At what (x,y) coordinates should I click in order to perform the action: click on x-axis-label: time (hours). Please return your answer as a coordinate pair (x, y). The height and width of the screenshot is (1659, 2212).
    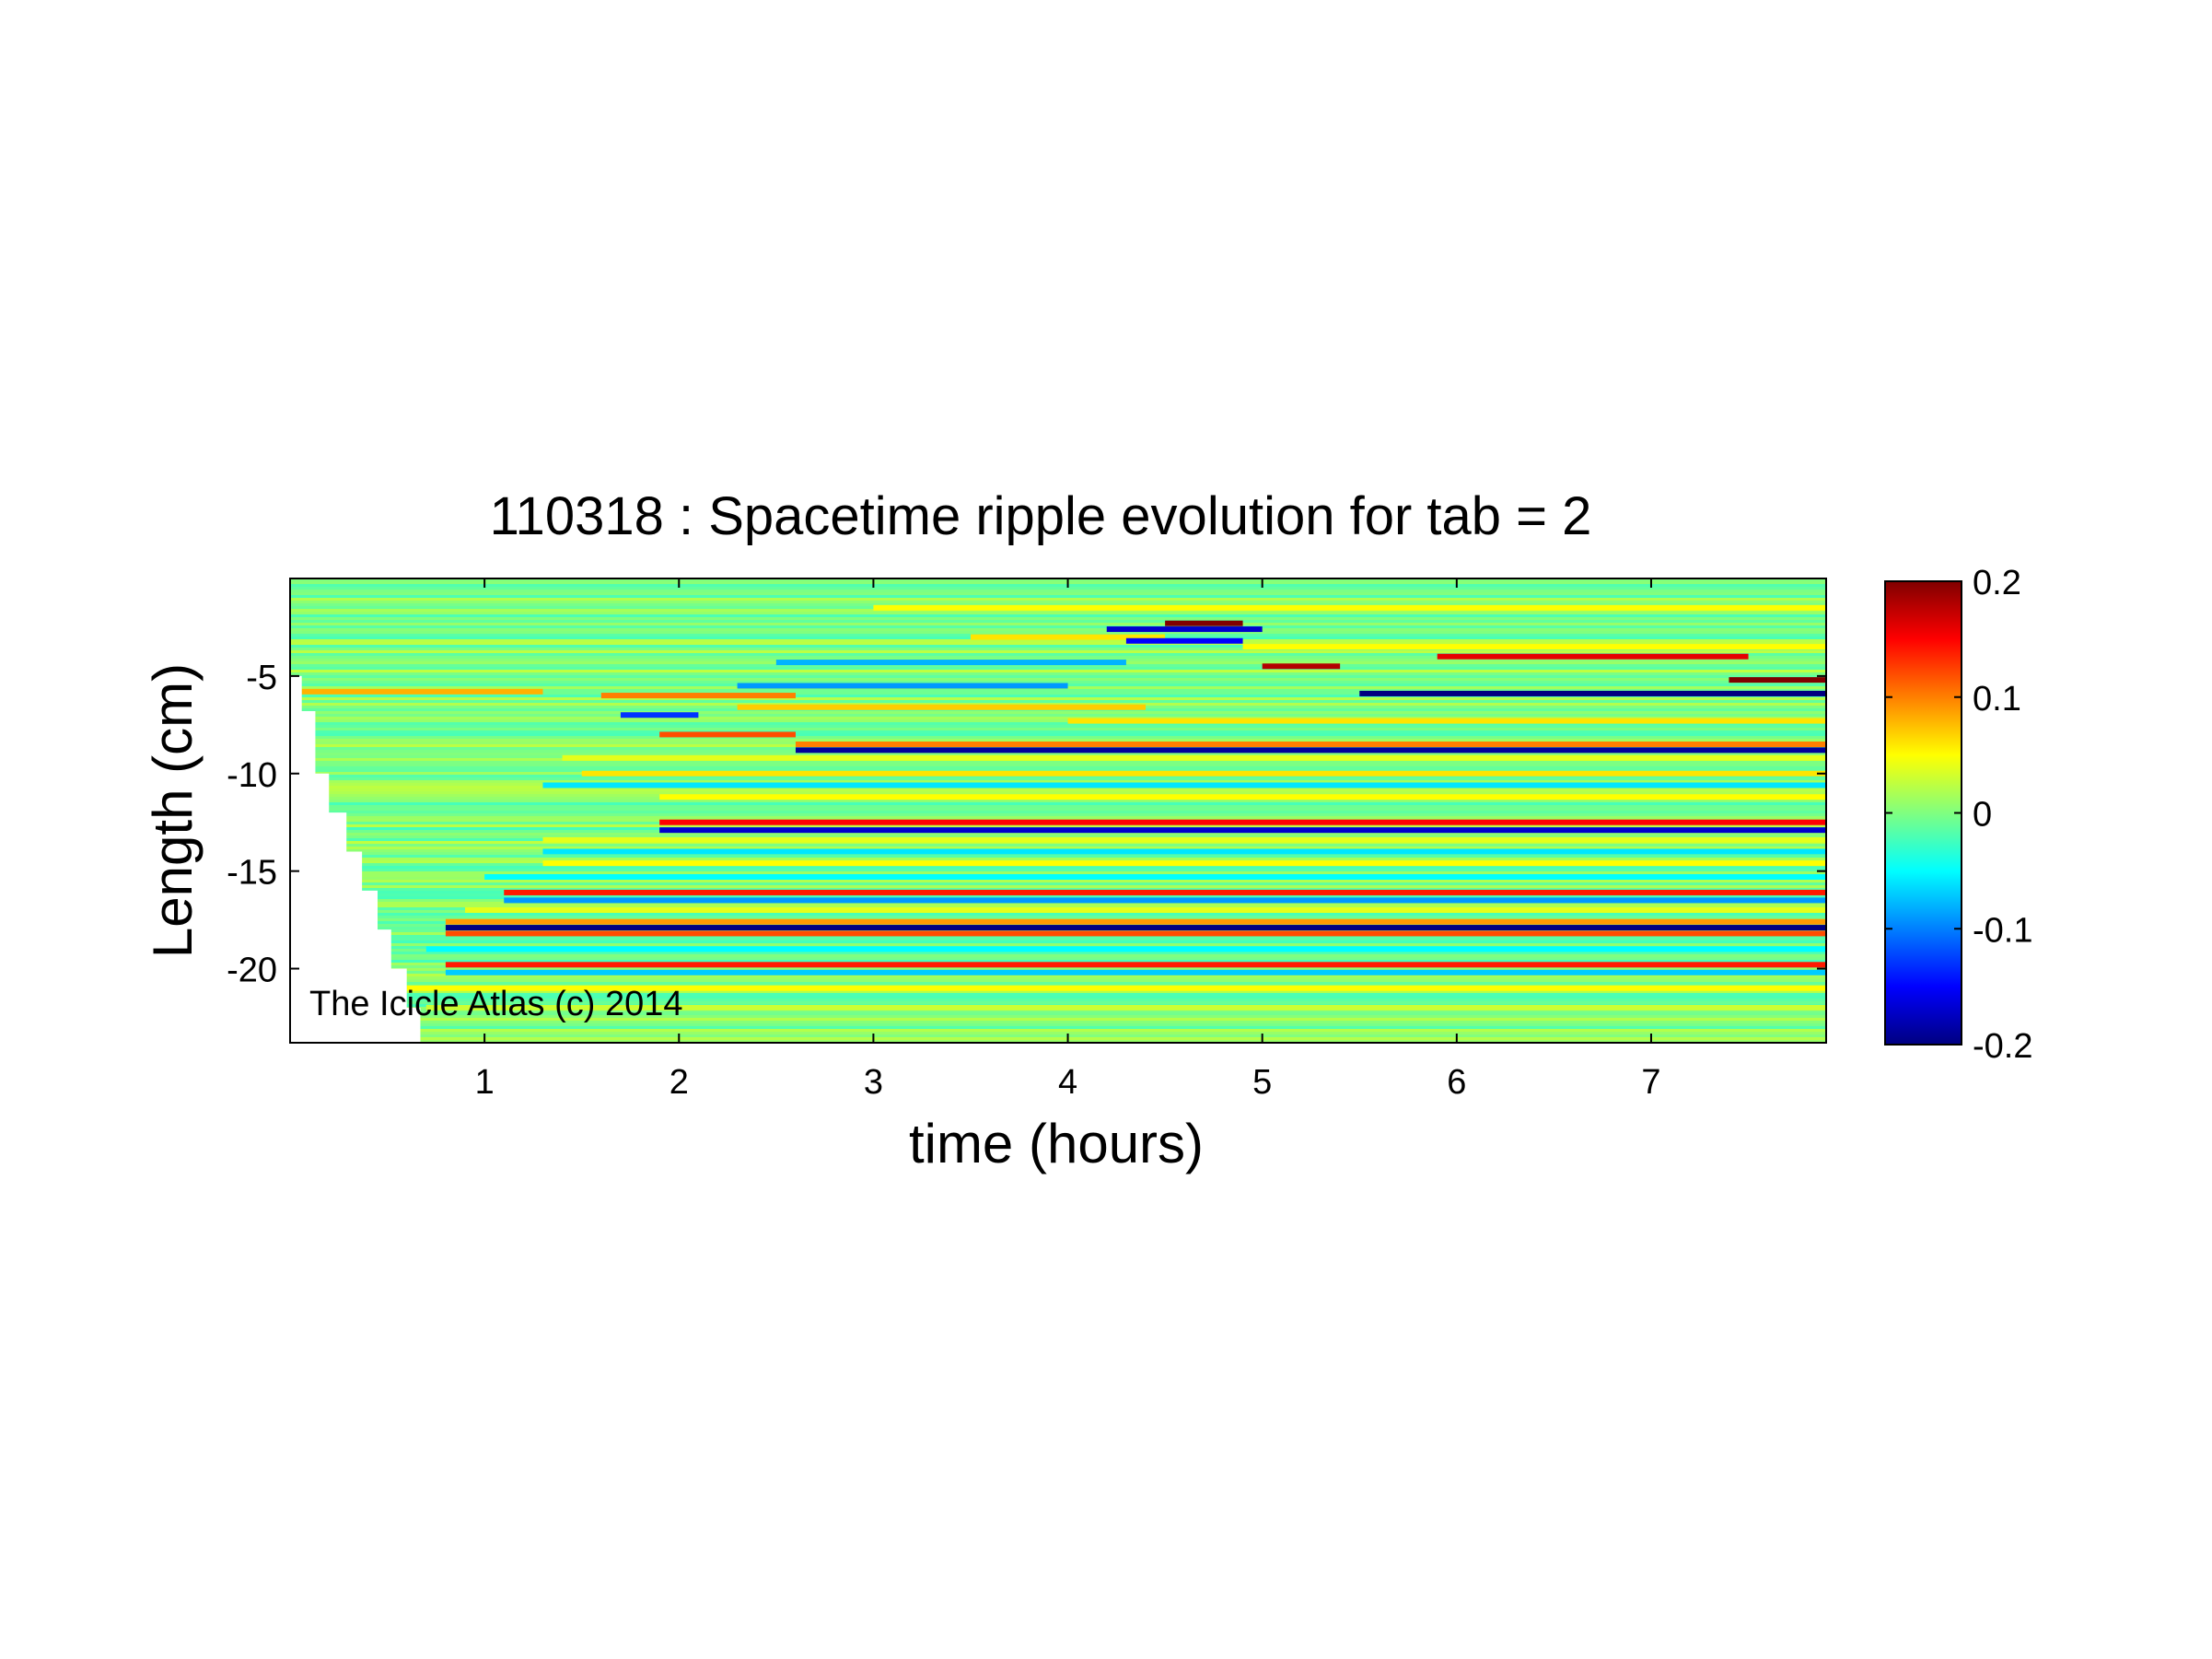
    Looking at the image, I should click on (1056, 1143).